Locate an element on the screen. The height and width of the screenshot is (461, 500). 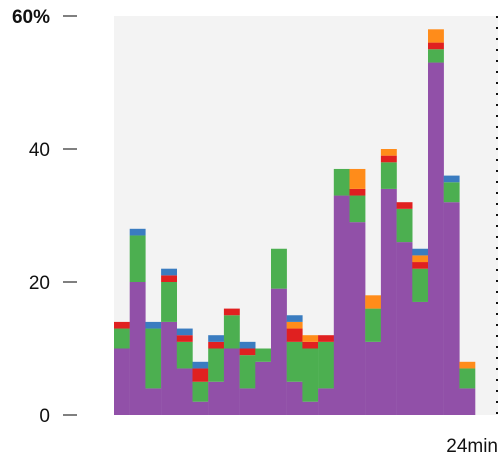
x-tick-label: 24min is located at coordinates (472, 446).